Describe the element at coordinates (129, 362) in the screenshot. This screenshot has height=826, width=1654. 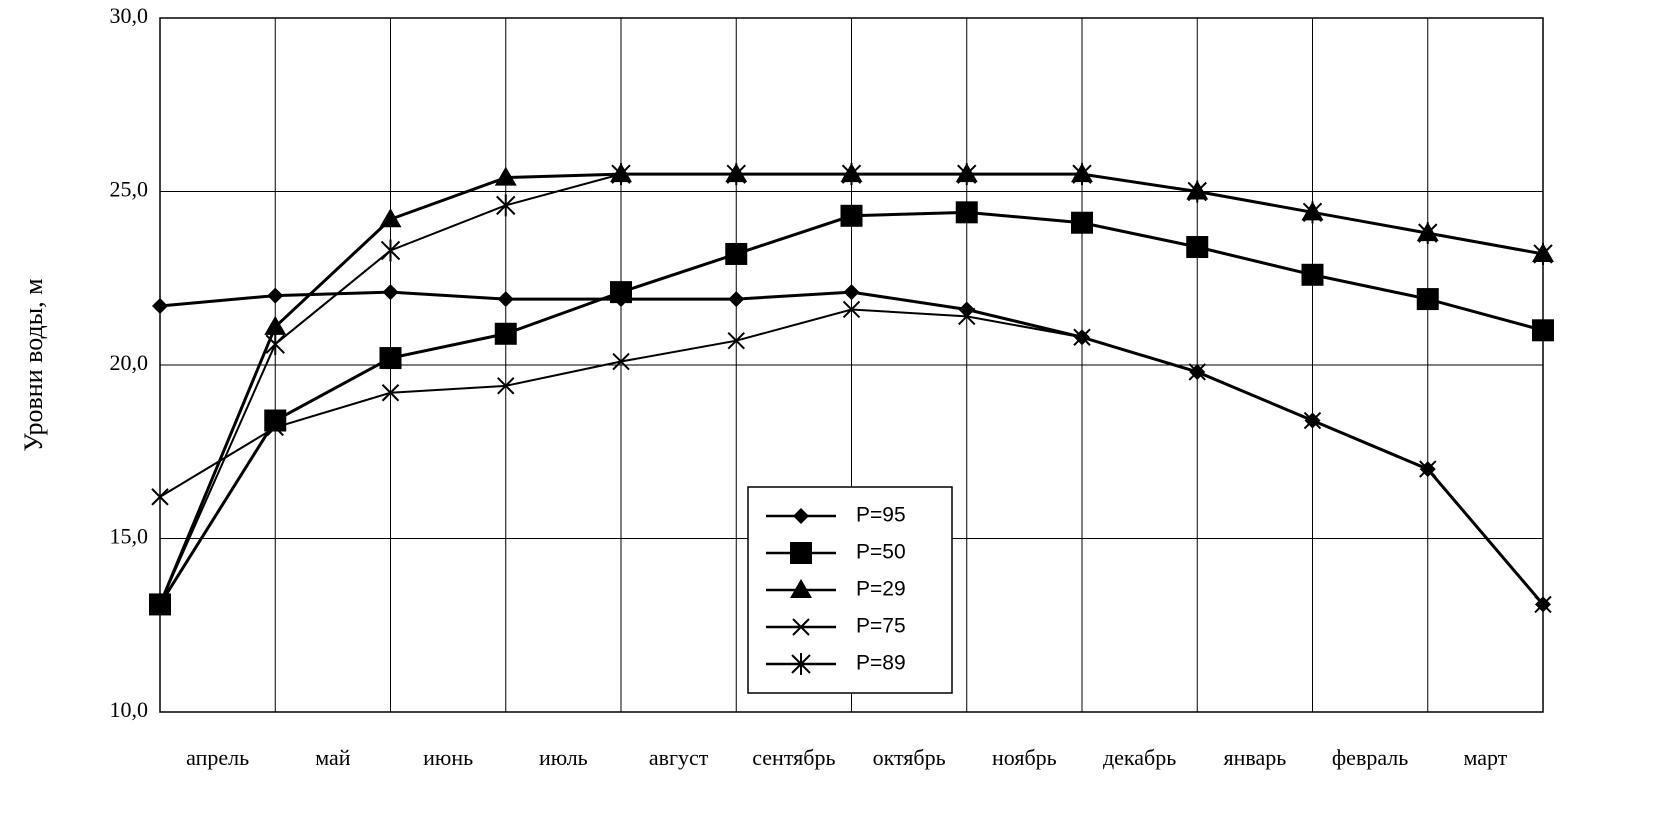
I see `y-tick-label: 20,0` at that location.